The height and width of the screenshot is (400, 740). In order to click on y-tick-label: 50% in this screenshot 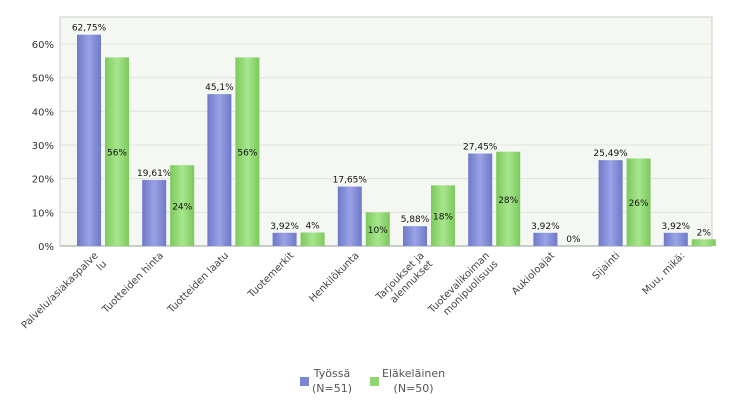, I will do `click(43, 79)`.